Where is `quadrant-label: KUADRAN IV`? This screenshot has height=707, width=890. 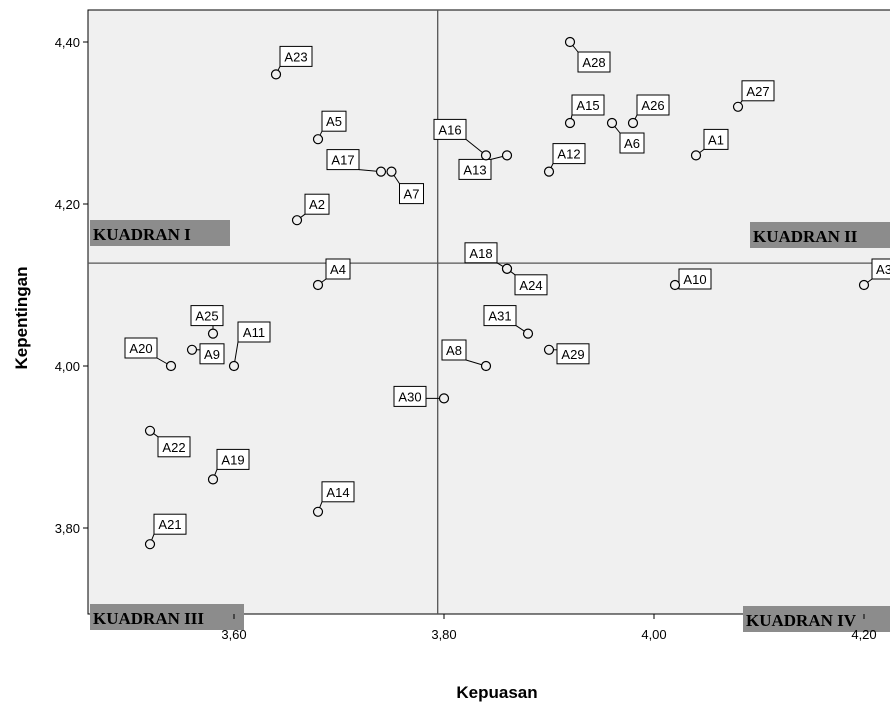 quadrant-label: KUADRAN IV is located at coordinates (801, 620).